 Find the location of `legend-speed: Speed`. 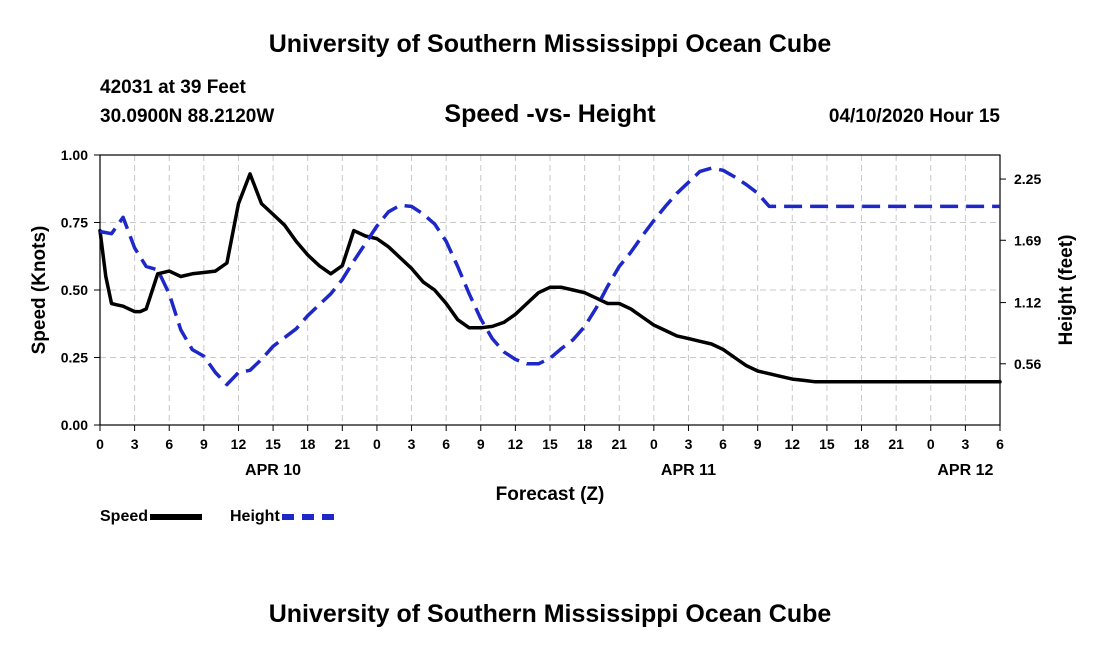

legend-speed: Speed is located at coordinates (151, 517).